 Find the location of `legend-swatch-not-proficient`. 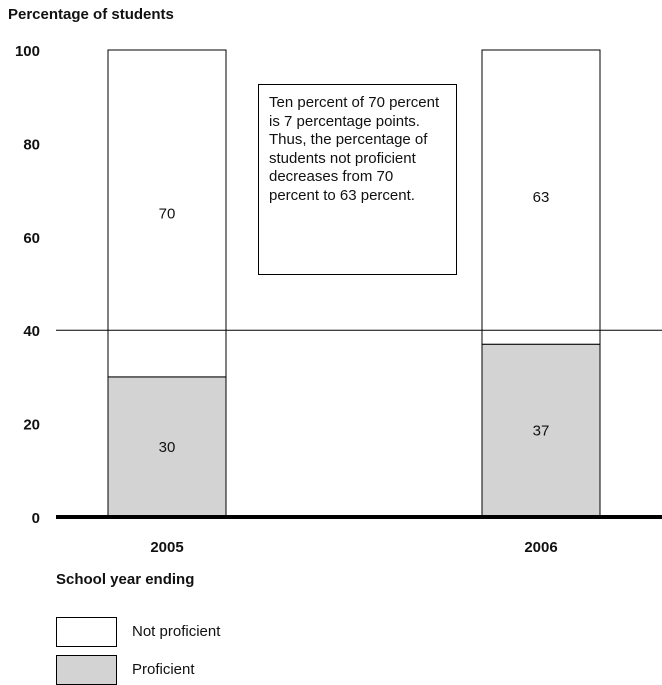

legend-swatch-not-proficient is located at coordinates (86, 632).